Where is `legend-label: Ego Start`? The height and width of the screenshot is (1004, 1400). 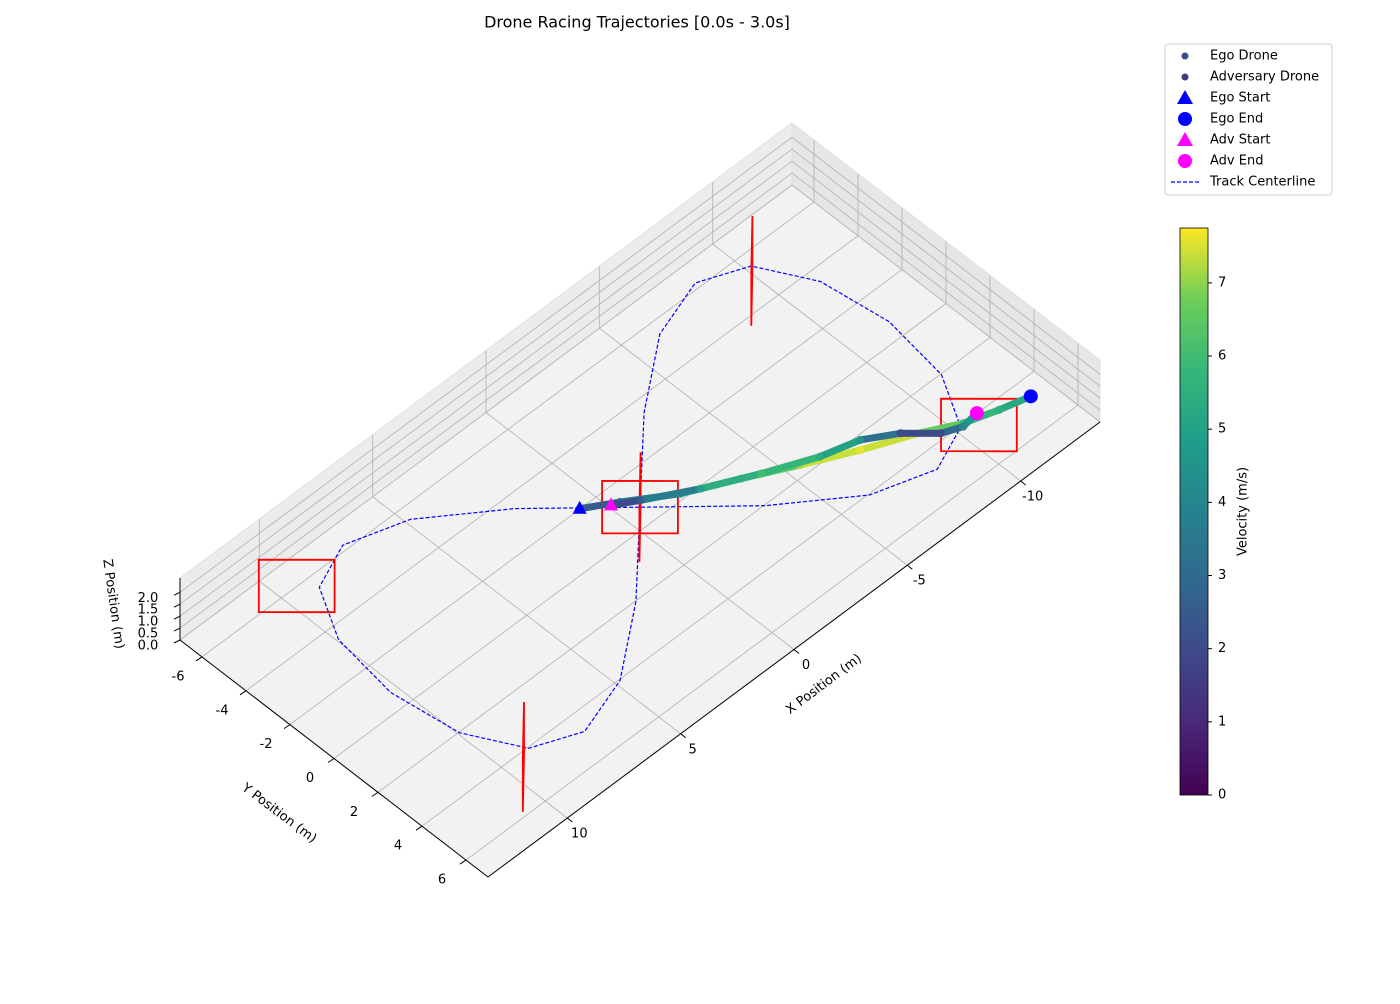 legend-label: Ego Start is located at coordinates (1240, 98).